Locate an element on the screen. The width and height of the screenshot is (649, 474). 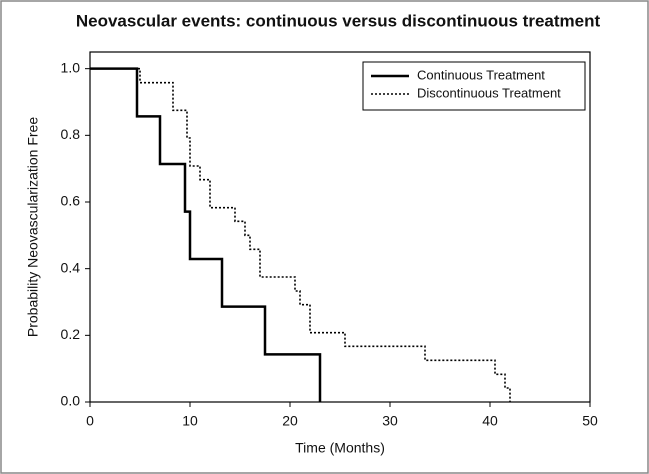
y-tick-label: 0.6 is located at coordinates (71, 201).